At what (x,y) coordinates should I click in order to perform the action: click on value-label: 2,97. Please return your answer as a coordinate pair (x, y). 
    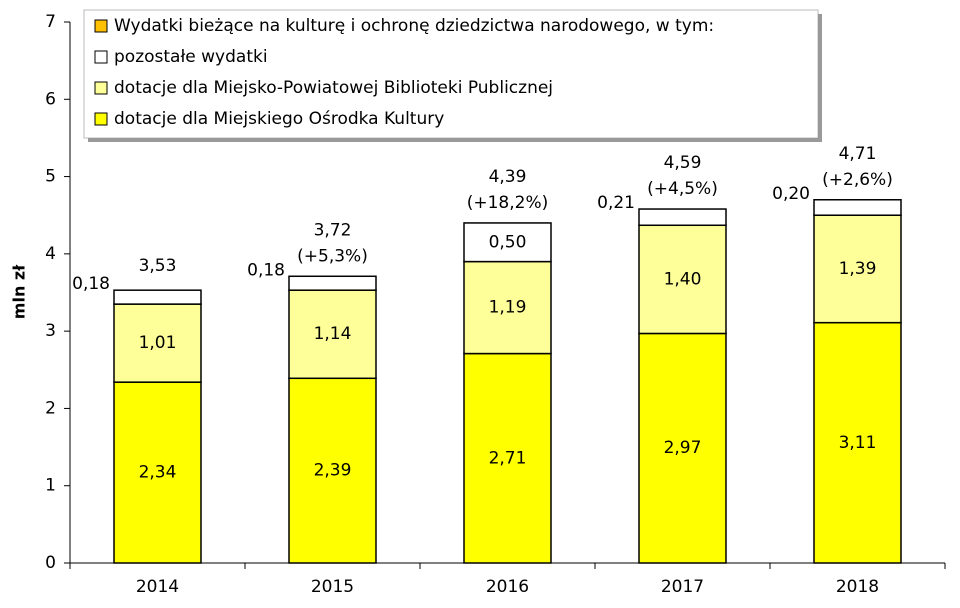
    Looking at the image, I should click on (683, 448).